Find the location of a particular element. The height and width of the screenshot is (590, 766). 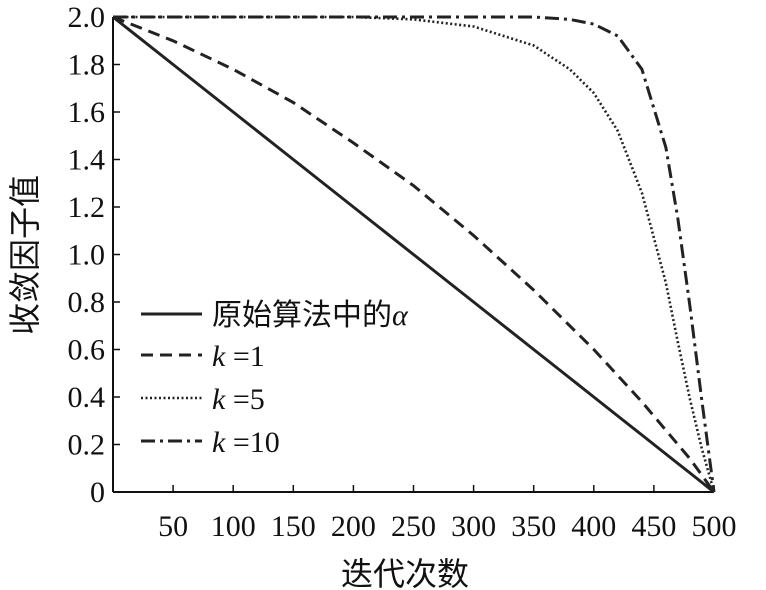

legend-label: k =1 is located at coordinates (238, 356).